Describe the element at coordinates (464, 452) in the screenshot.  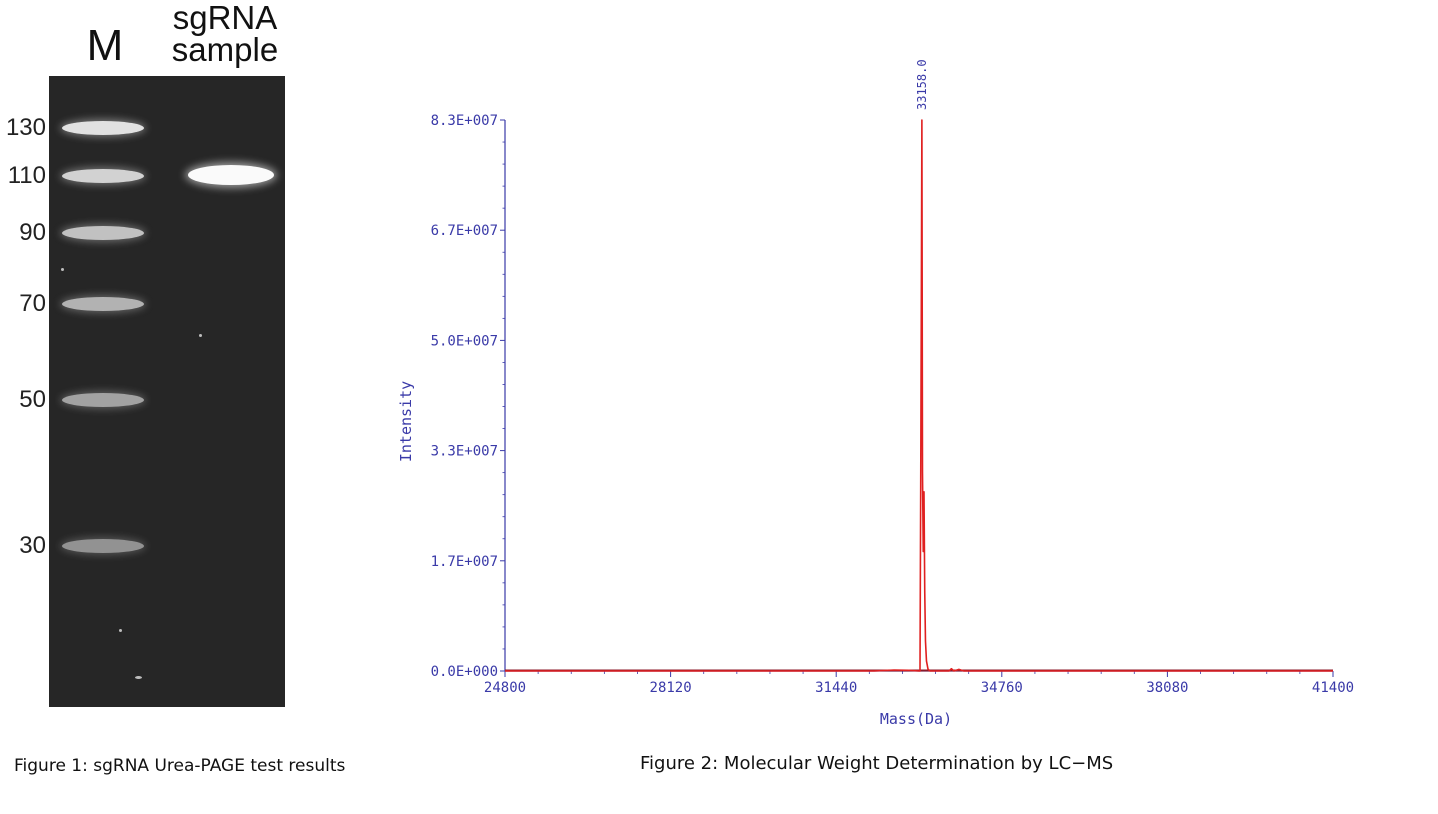
I see `y-tick-label: 3.3E+007` at that location.